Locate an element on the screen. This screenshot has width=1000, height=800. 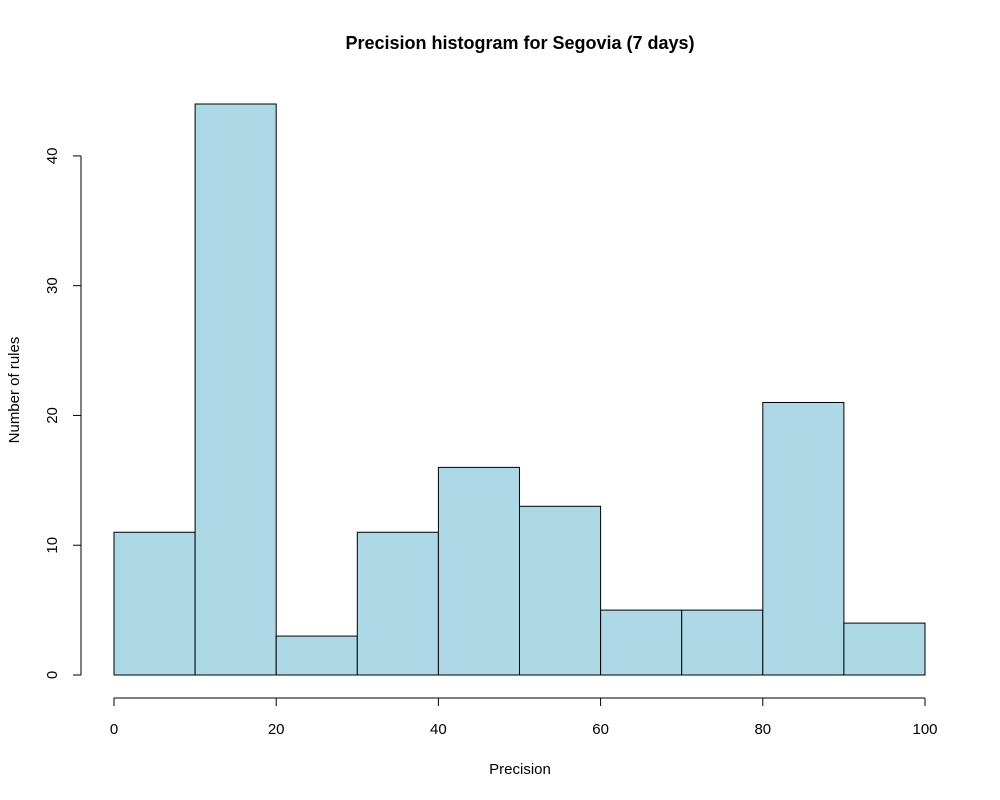
x-tick-label-4: 80 is located at coordinates (762, 729).